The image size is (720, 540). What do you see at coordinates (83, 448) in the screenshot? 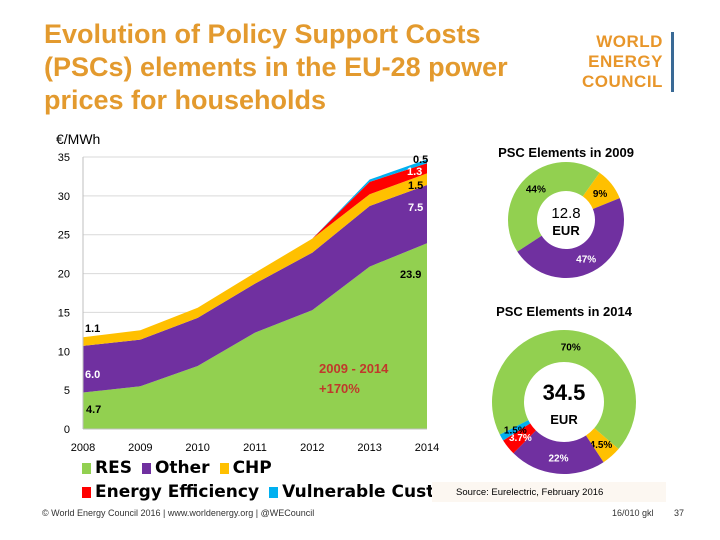
I see `x-tick-label: 2008` at bounding box center [83, 448].